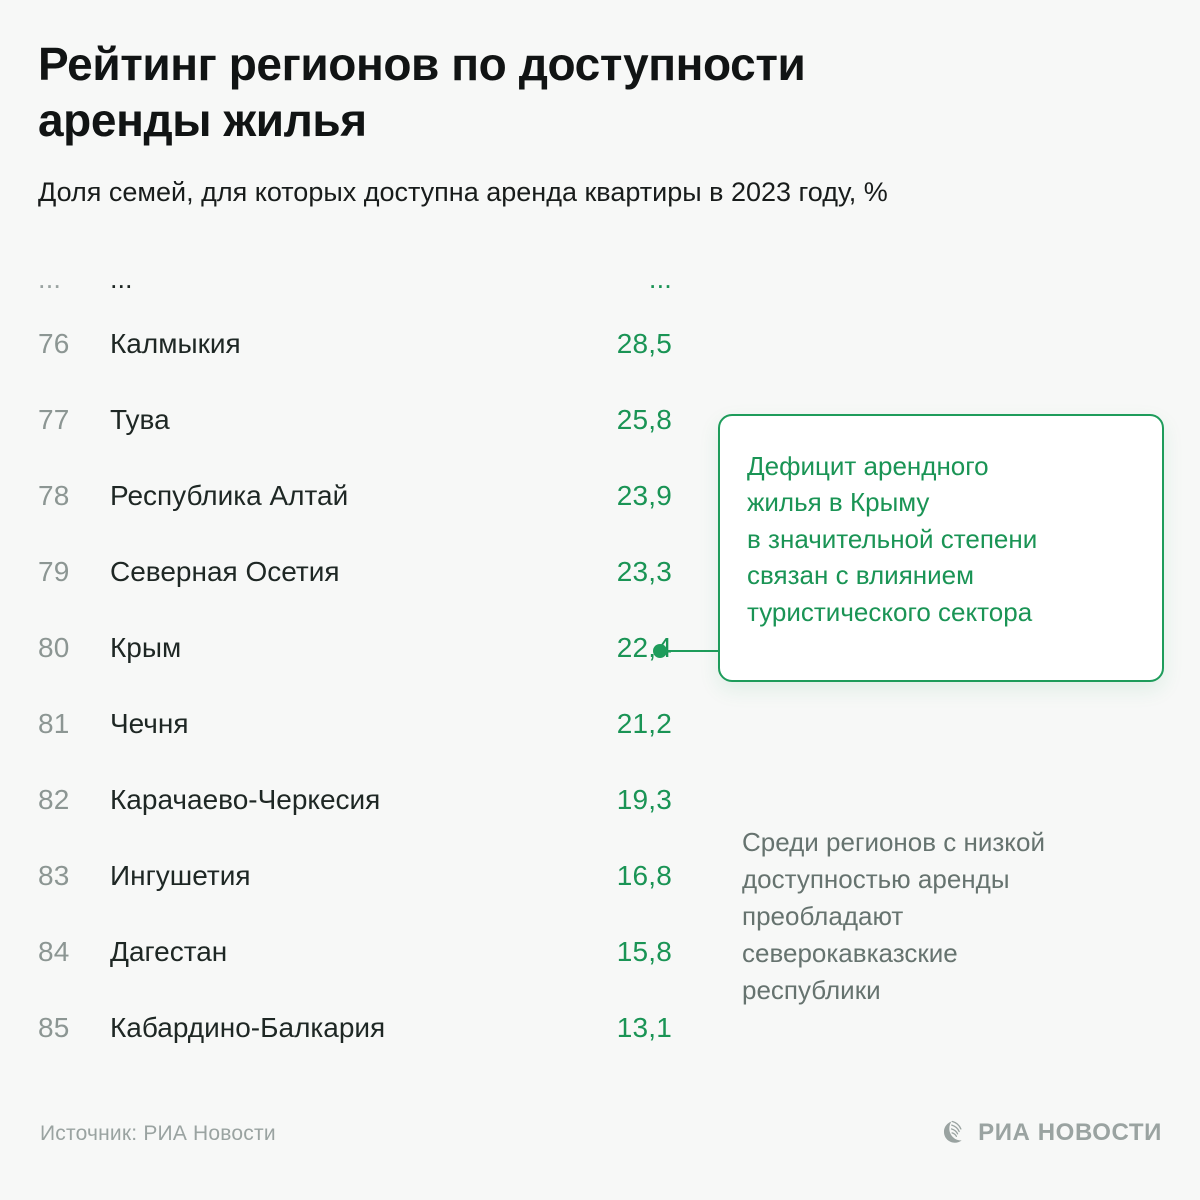 Image resolution: width=1200 pixels, height=1200 pixels. What do you see at coordinates (644, 951) in the screenshot?
I see `row-value: 15,8` at bounding box center [644, 951].